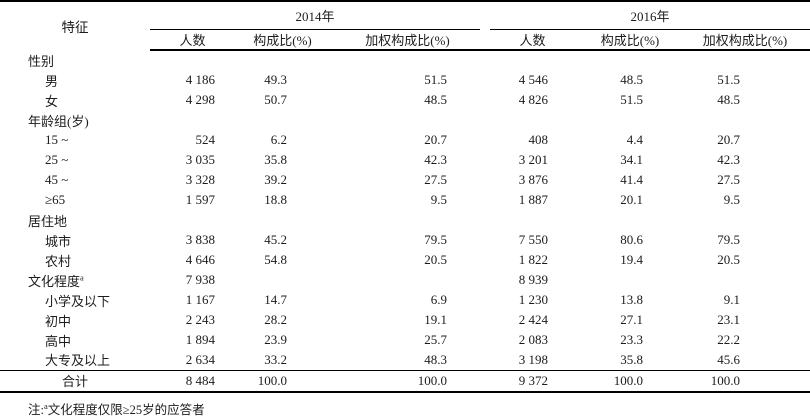  I want to click on table-cell: 25.7, so click(435, 339).